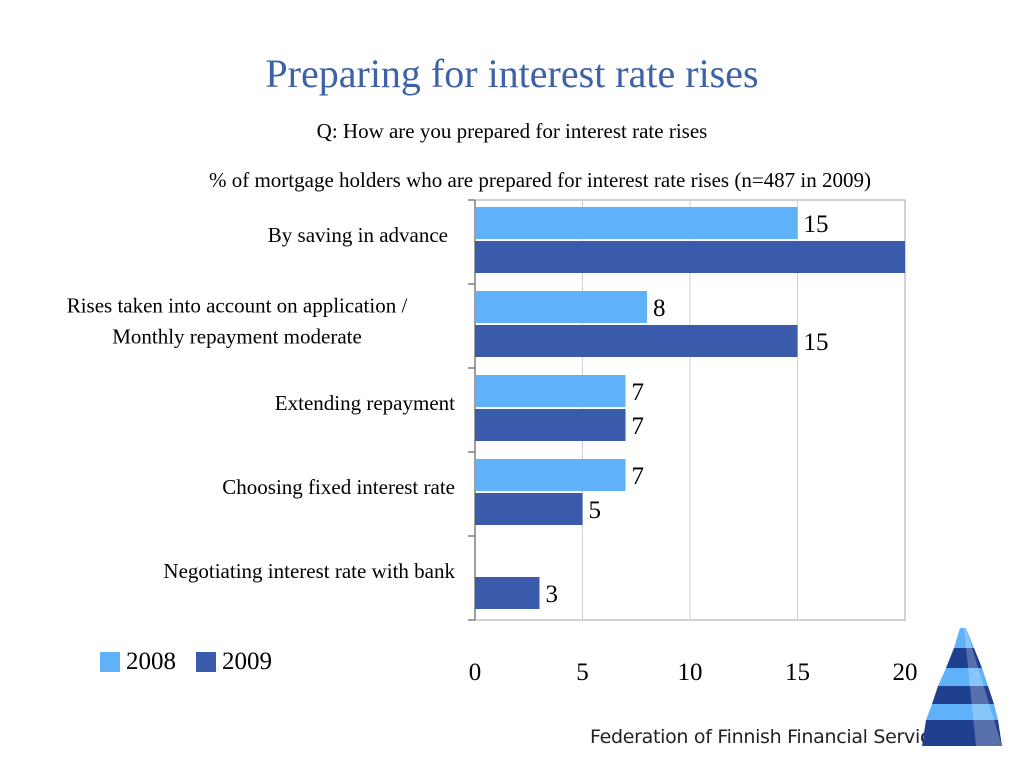 This screenshot has width=1024, height=768. What do you see at coordinates (659, 308) in the screenshot?
I see `data-label-2008-2: 8` at bounding box center [659, 308].